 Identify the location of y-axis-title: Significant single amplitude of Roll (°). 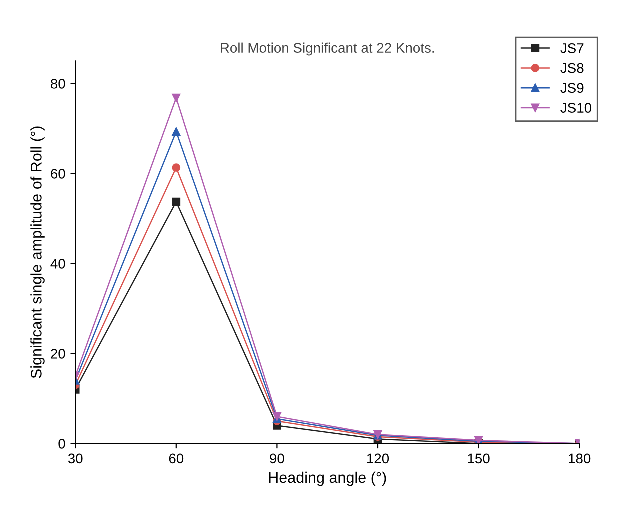
(37, 252).